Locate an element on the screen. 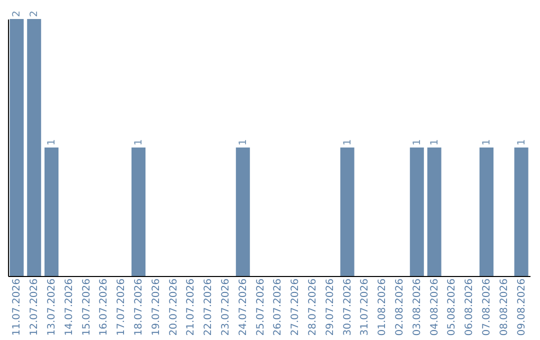 The width and height of the screenshot is (540, 340). x-tick-label: 25.07.2026 is located at coordinates (260, 307).